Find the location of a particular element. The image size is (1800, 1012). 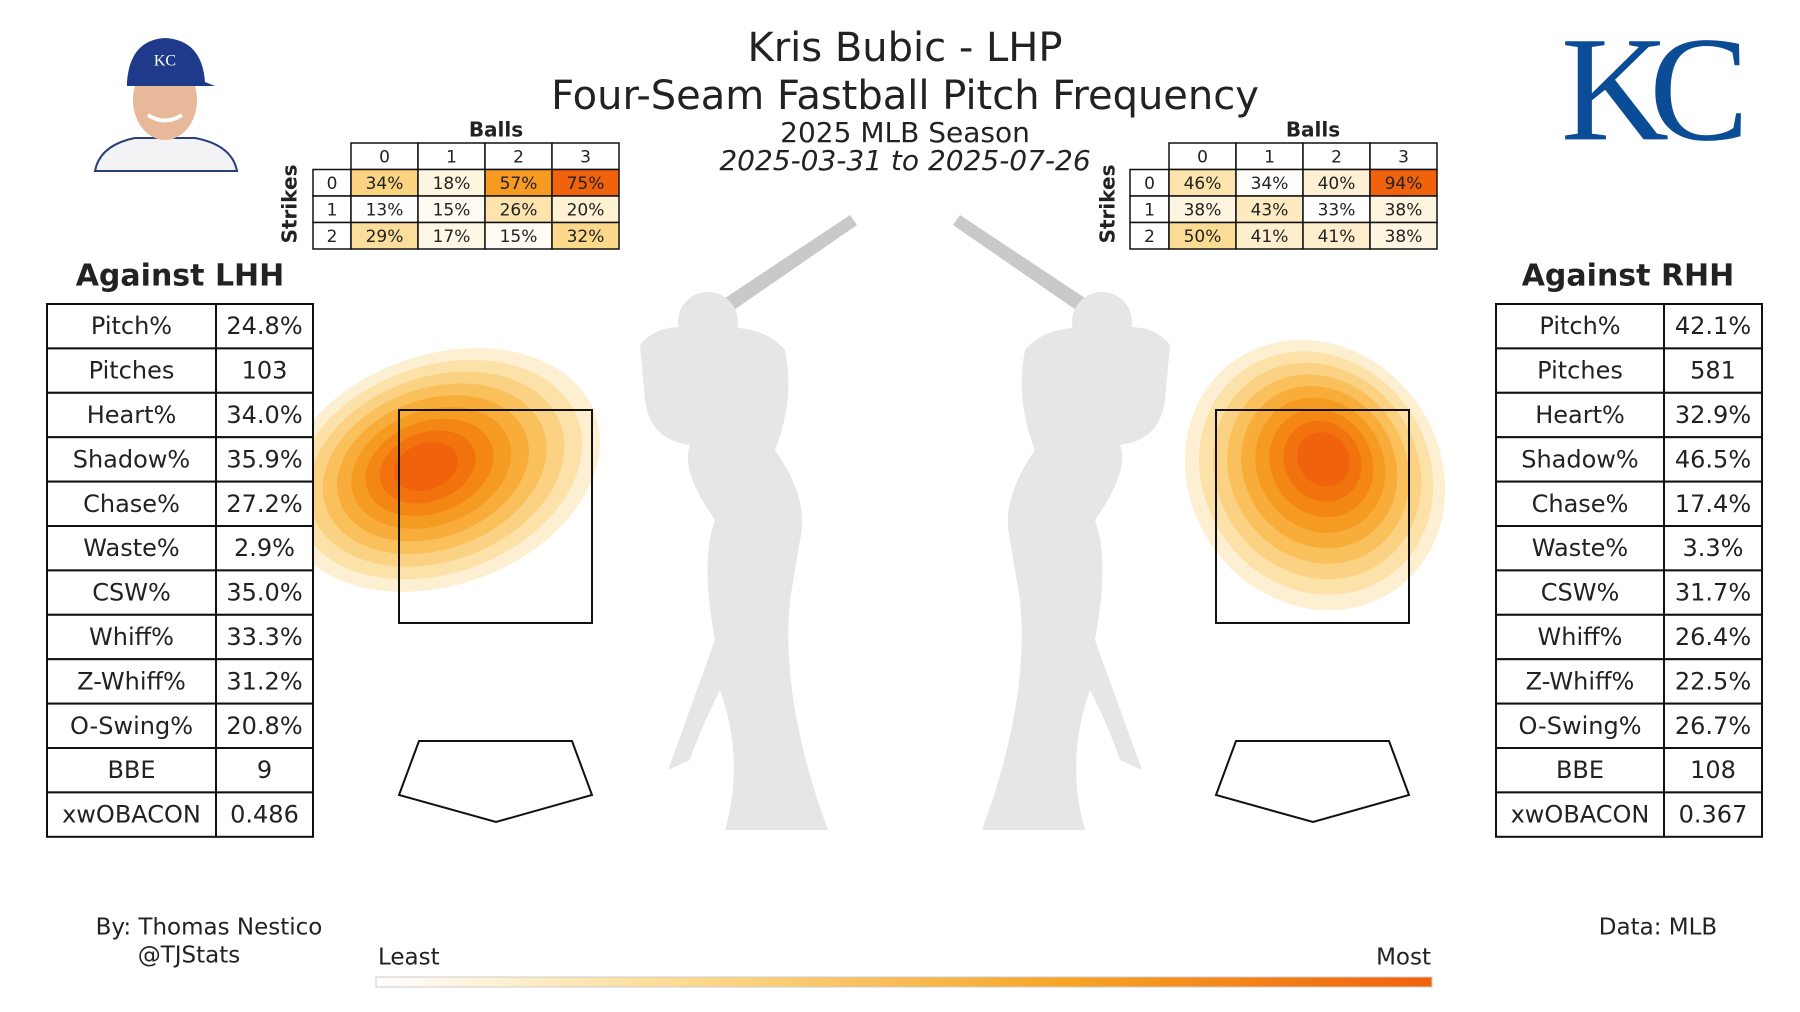

stat-value: 108 is located at coordinates (1713, 770).